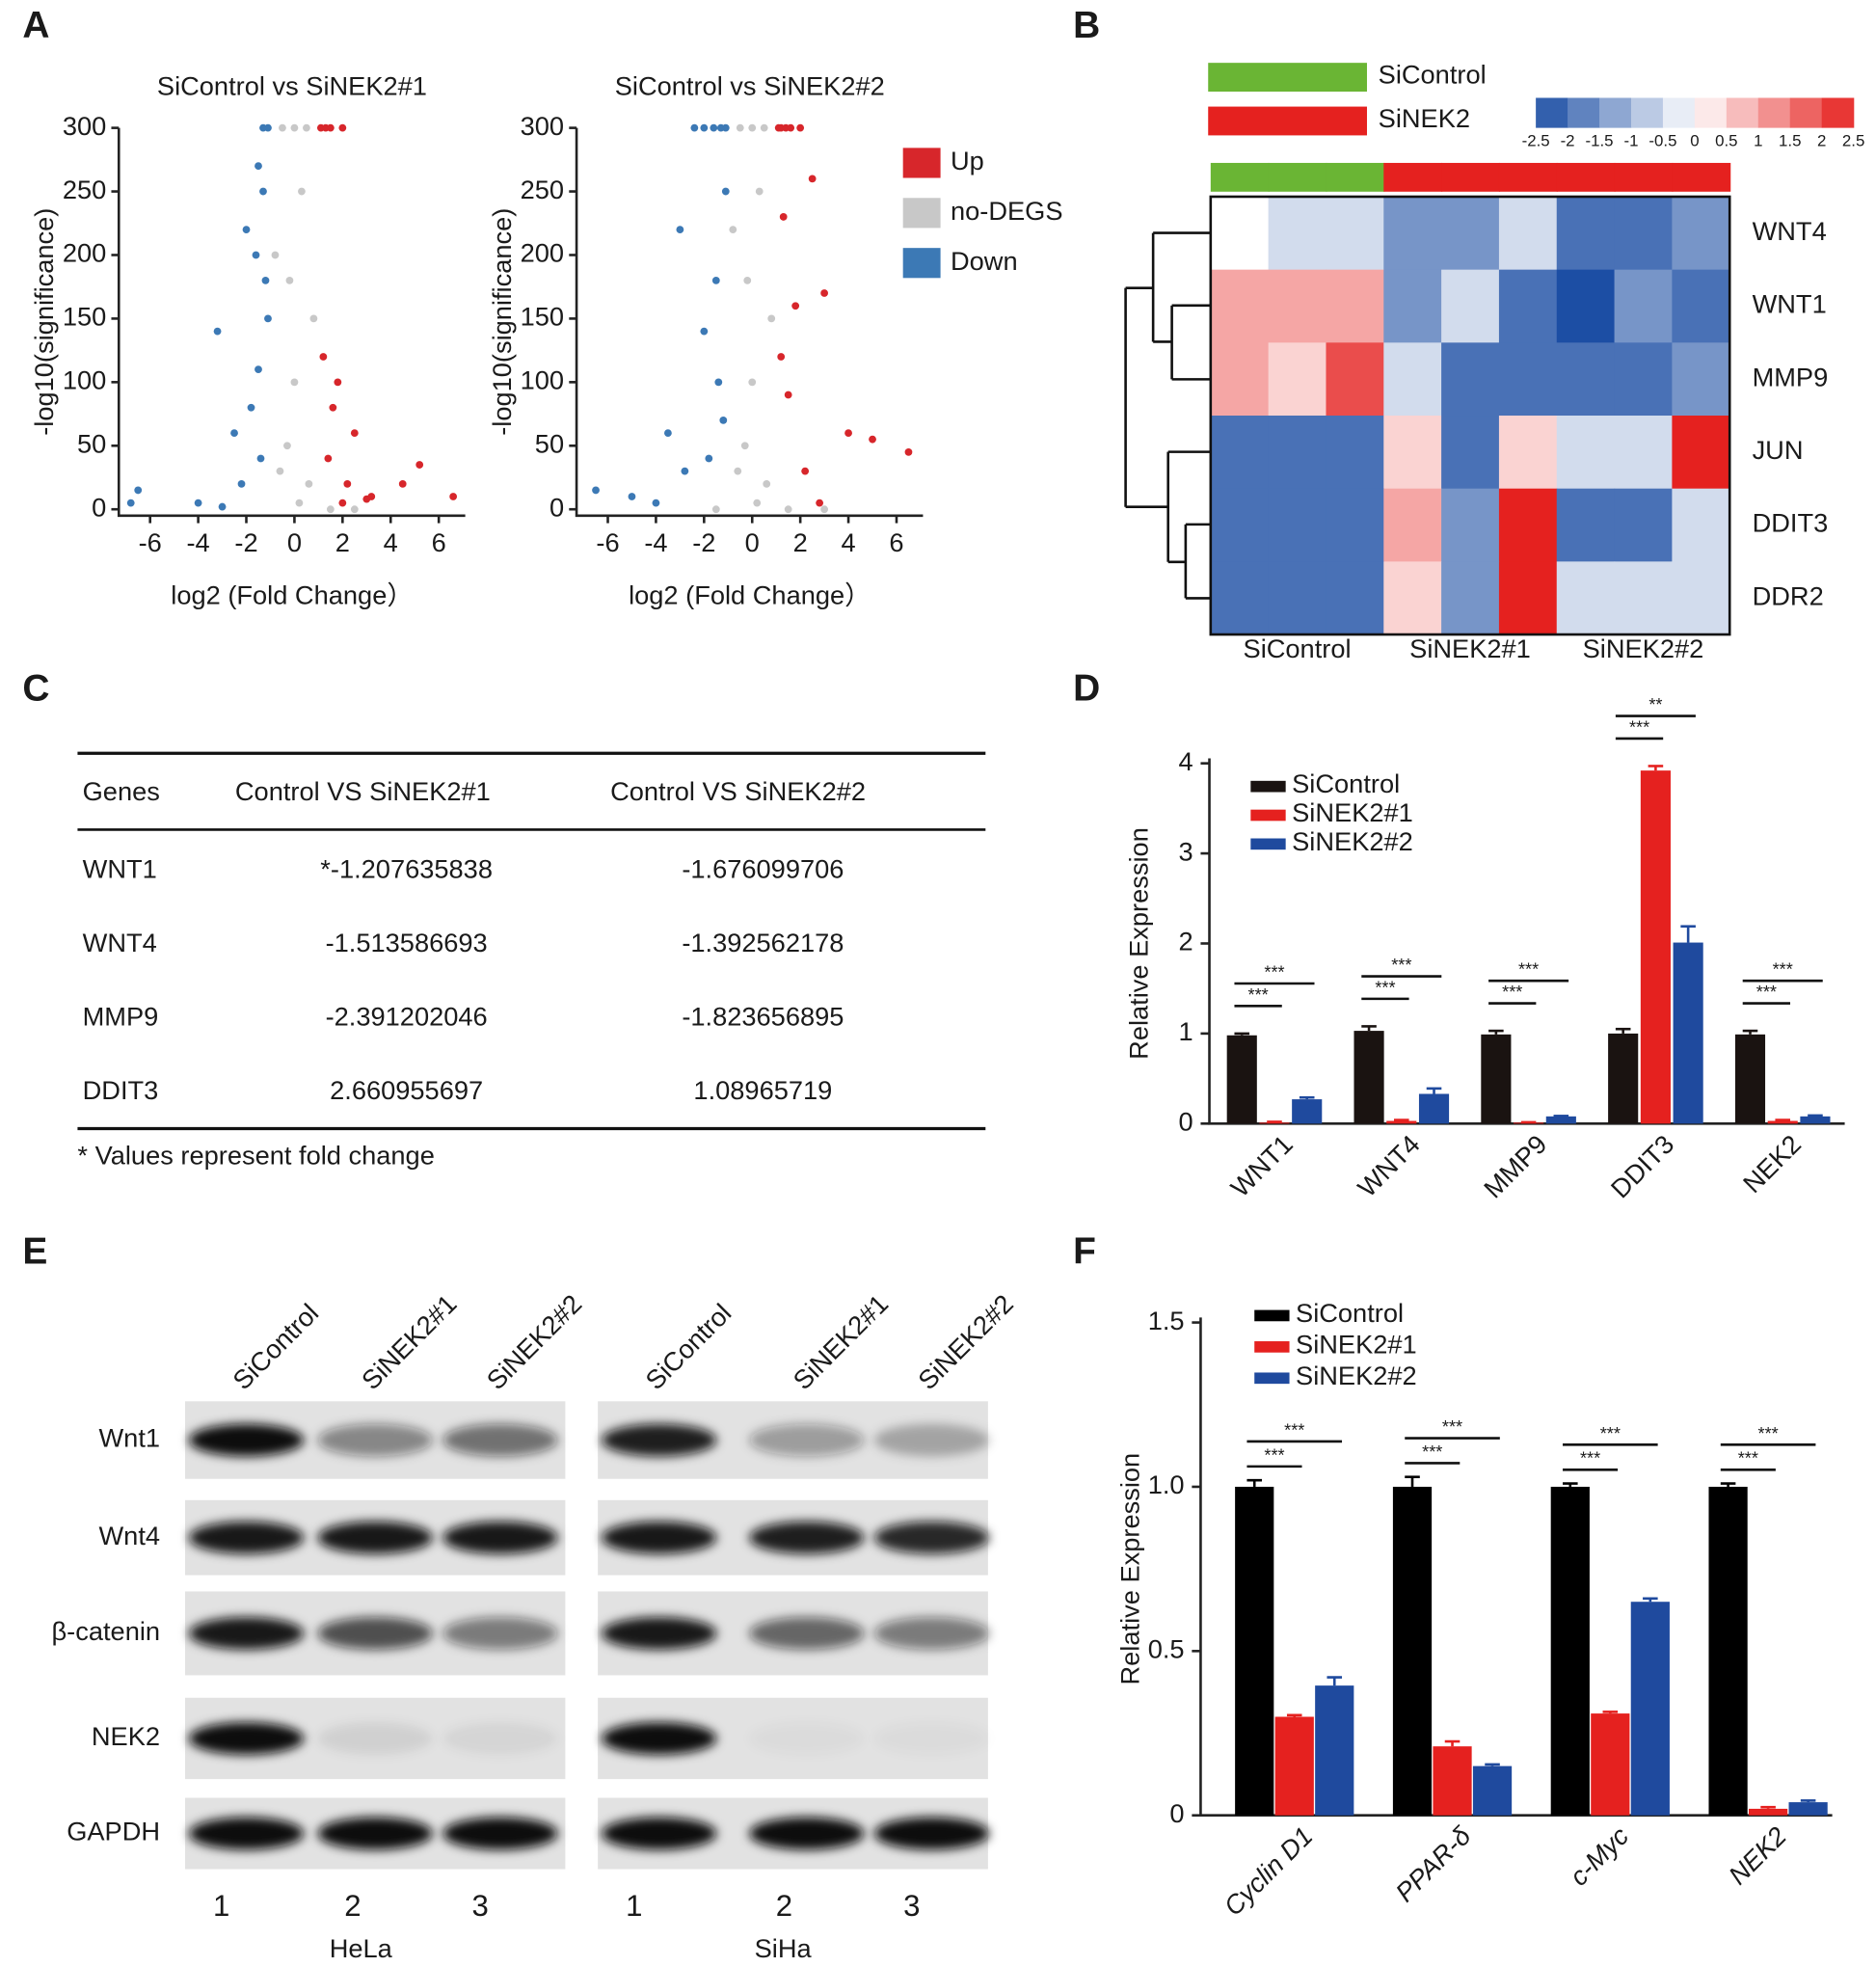  What do you see at coordinates (1424, 118) in the screenshot?
I see `legend-label: SiNEK2` at bounding box center [1424, 118].